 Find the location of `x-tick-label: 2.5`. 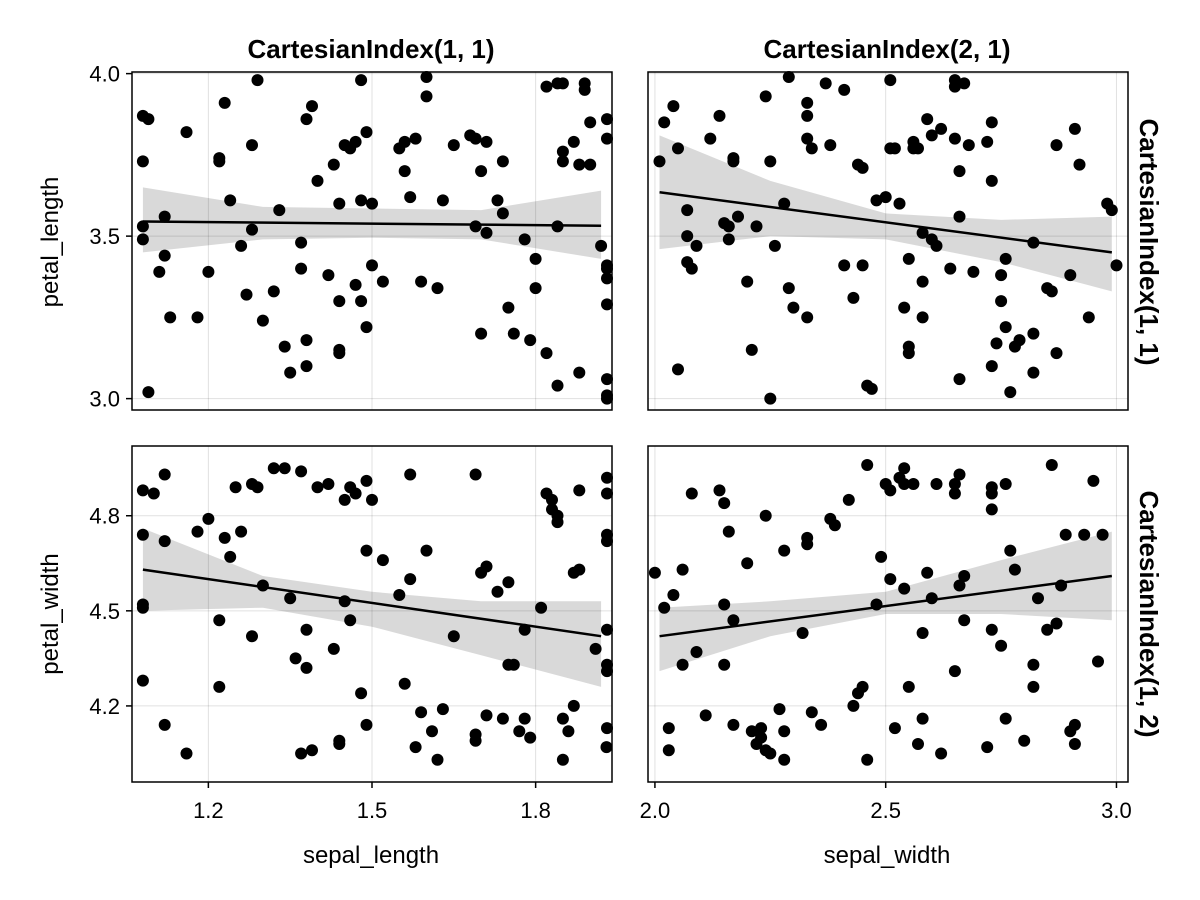

x-tick-label: 2.5 is located at coordinates (885, 810).